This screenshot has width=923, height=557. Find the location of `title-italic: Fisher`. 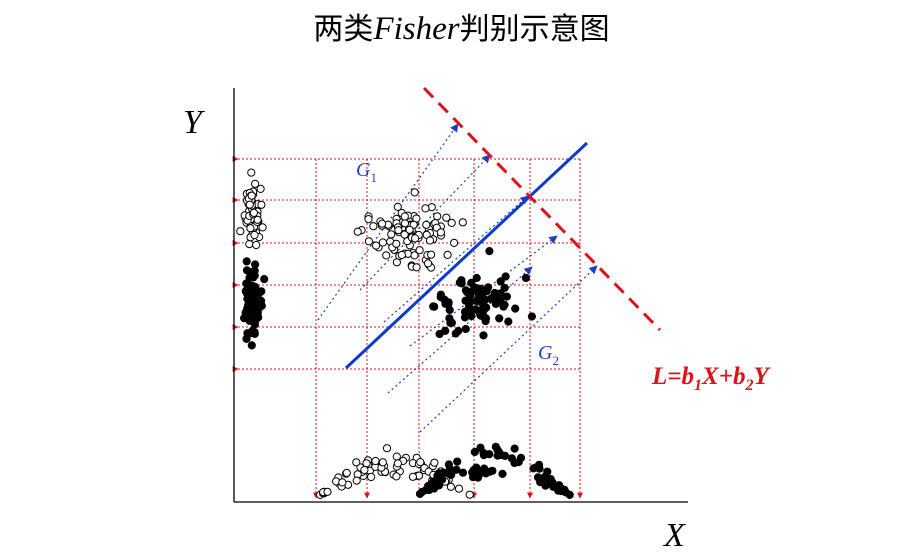

title-italic: Fisher is located at coordinates (416, 29).